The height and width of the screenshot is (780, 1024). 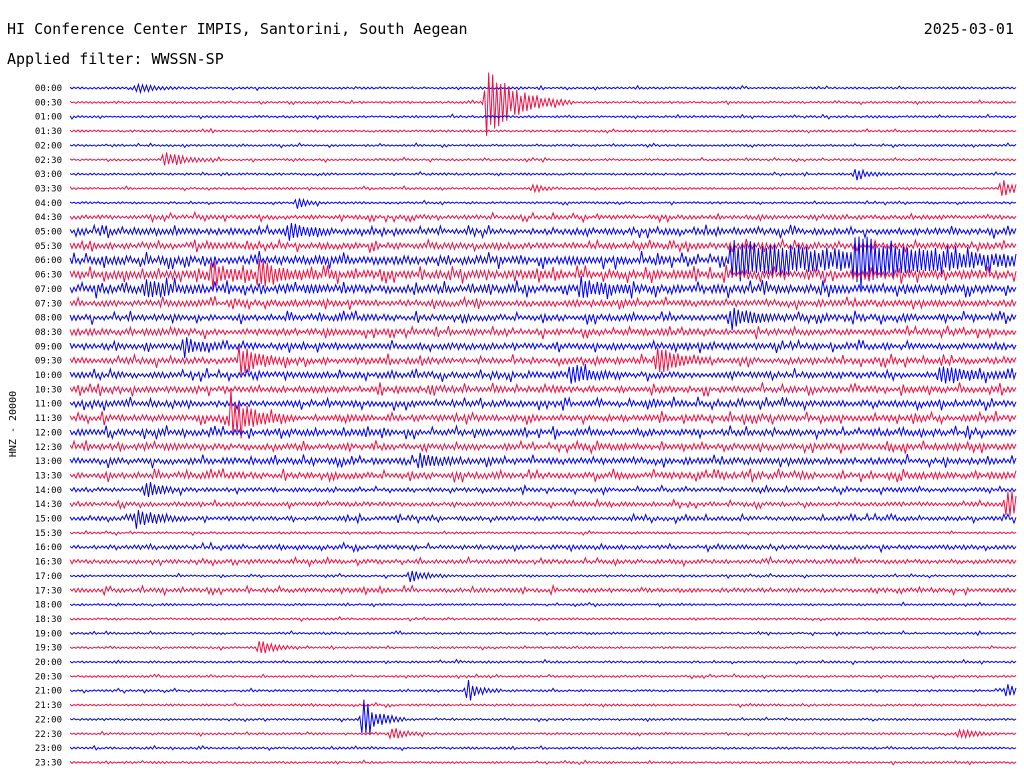 What do you see at coordinates (48, 204) in the screenshot?
I see `row-time-label: 04:00` at bounding box center [48, 204].